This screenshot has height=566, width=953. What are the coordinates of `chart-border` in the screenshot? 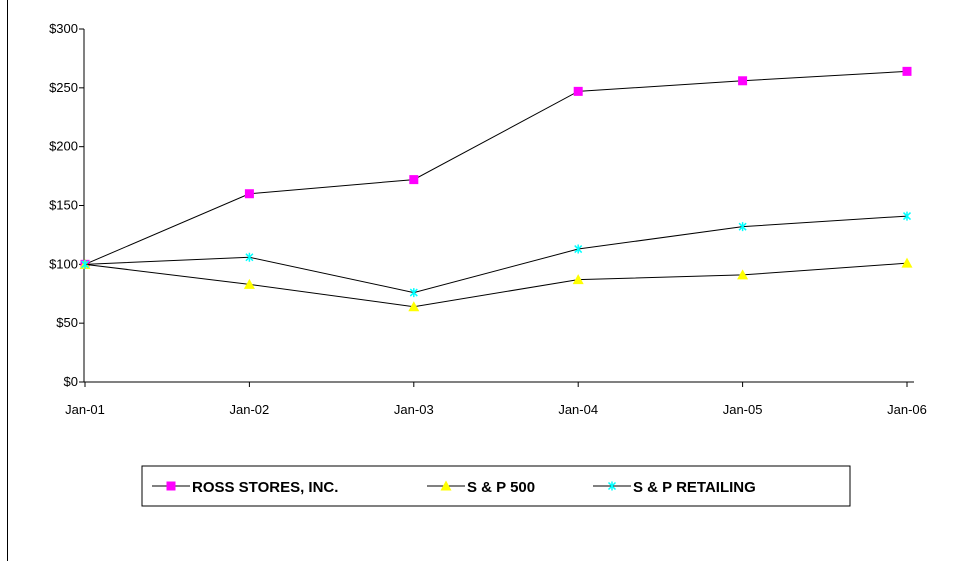 It's located at (7, 280).